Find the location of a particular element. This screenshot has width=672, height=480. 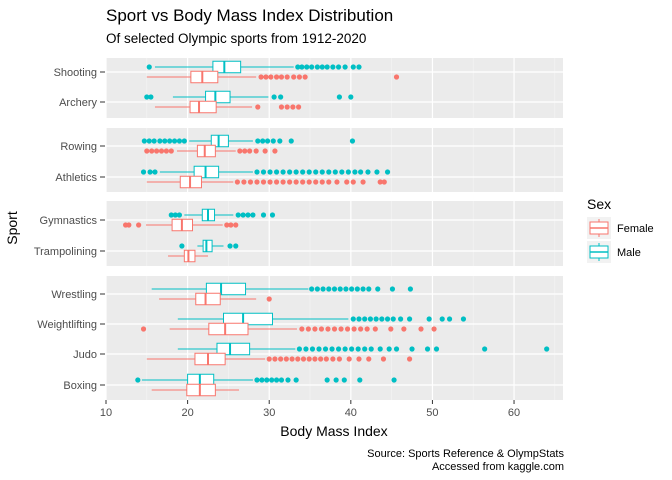

facet-panel-3: Gymnastics Trampolining is located at coordinates (298, 233).